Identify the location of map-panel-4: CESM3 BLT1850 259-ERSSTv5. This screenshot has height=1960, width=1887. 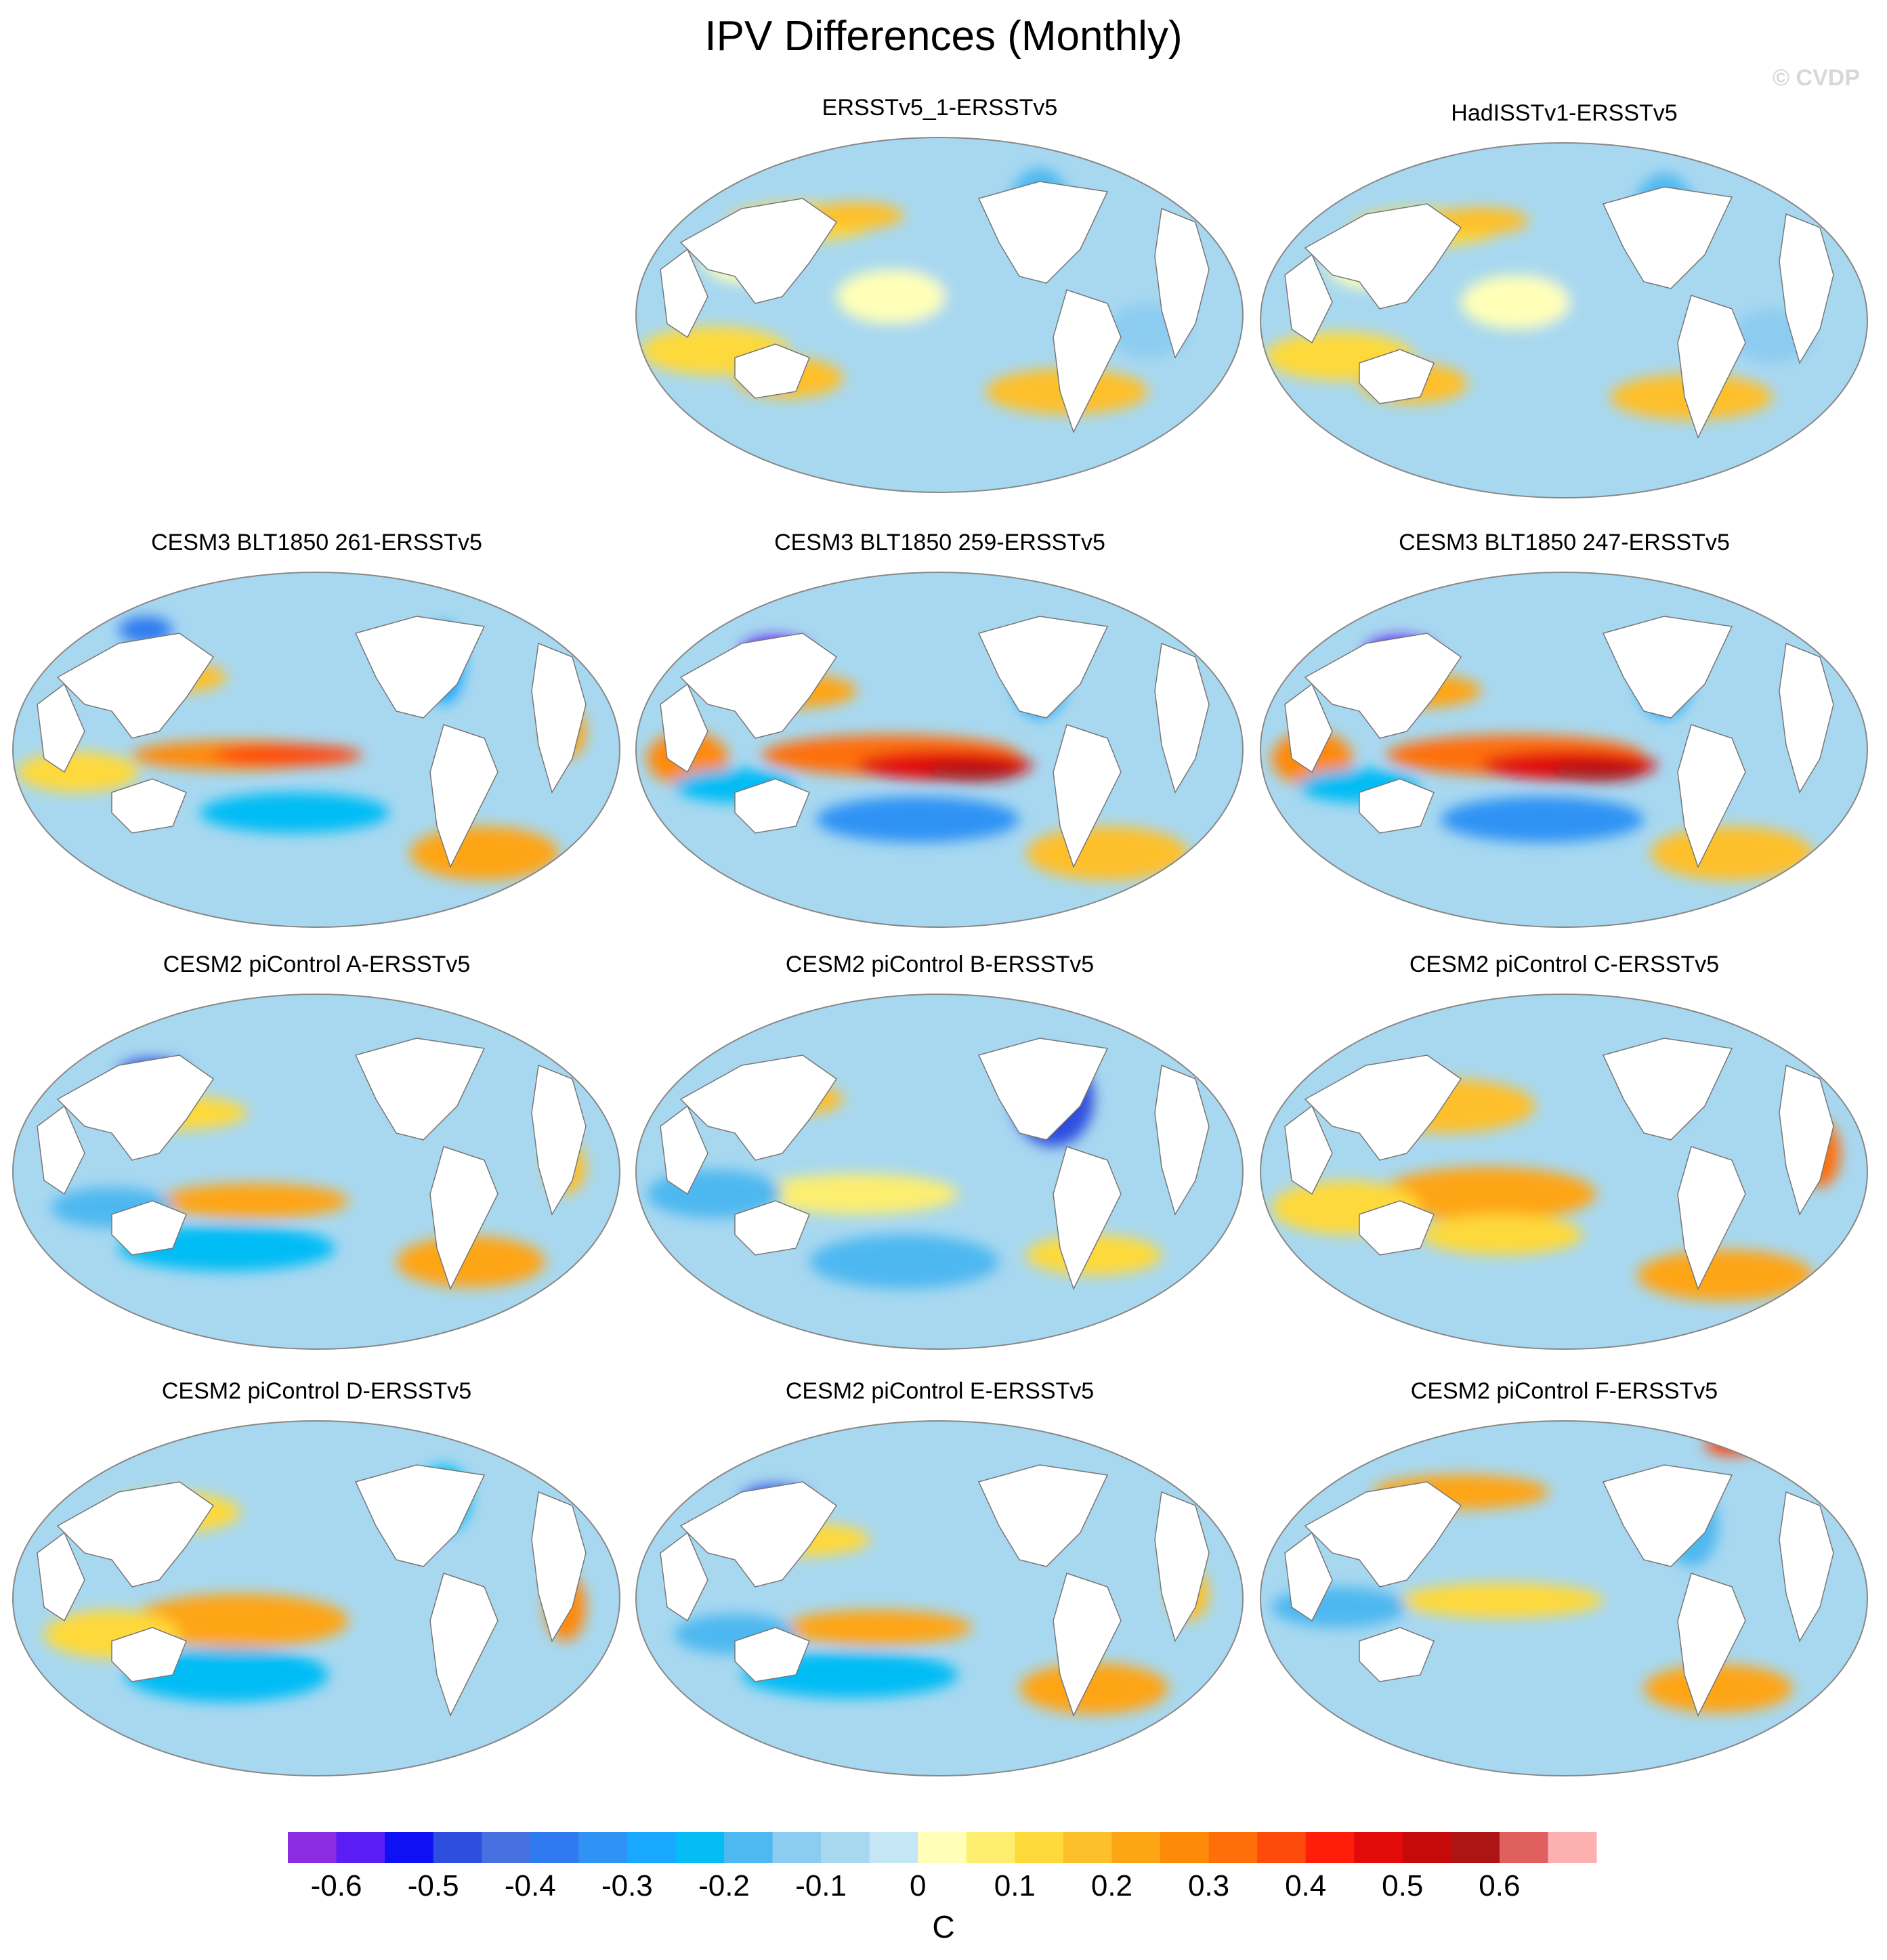
(940, 733).